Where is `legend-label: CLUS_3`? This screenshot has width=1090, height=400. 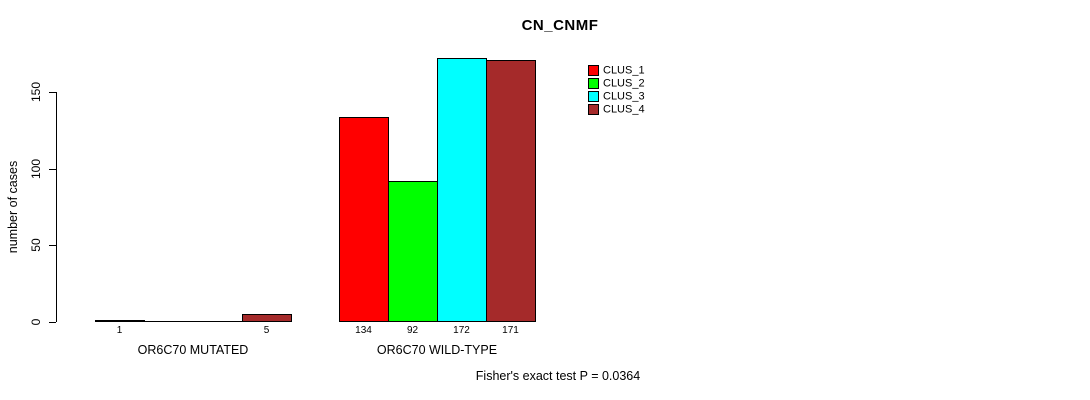 legend-label: CLUS_3 is located at coordinates (624, 96).